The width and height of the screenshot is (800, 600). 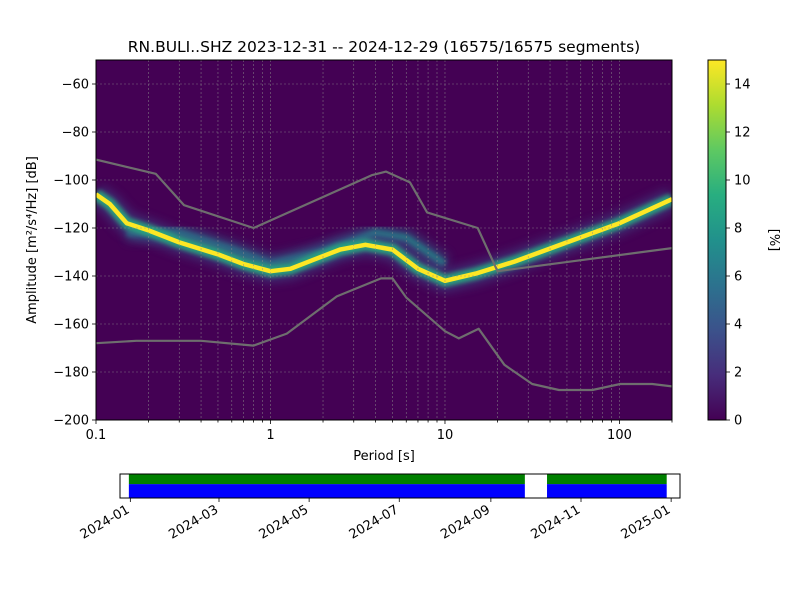 I want to click on timeline-tick-label: 2024-05, so click(x=284, y=522).